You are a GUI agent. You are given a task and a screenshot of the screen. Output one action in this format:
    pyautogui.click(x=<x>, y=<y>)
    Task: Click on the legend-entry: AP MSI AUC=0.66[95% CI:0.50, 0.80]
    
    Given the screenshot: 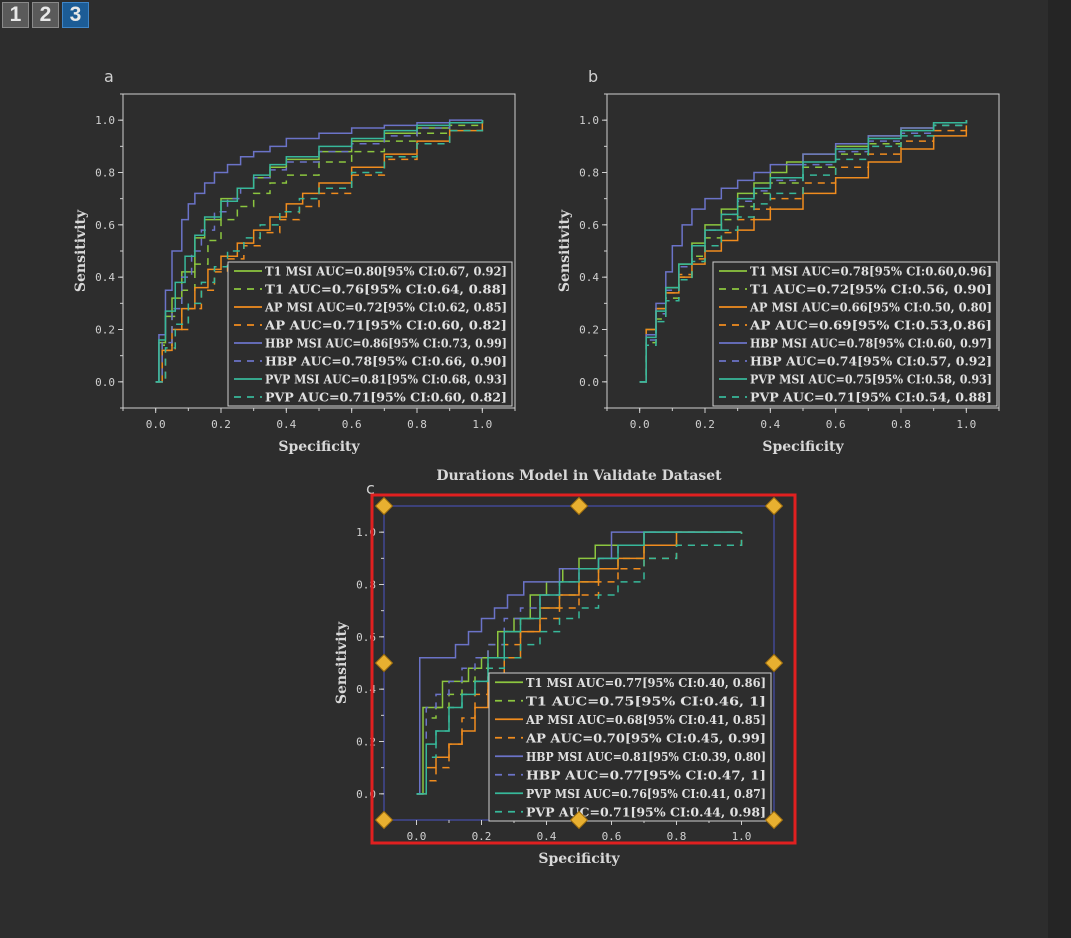 What is the action you would take?
    pyautogui.click(x=870, y=307)
    